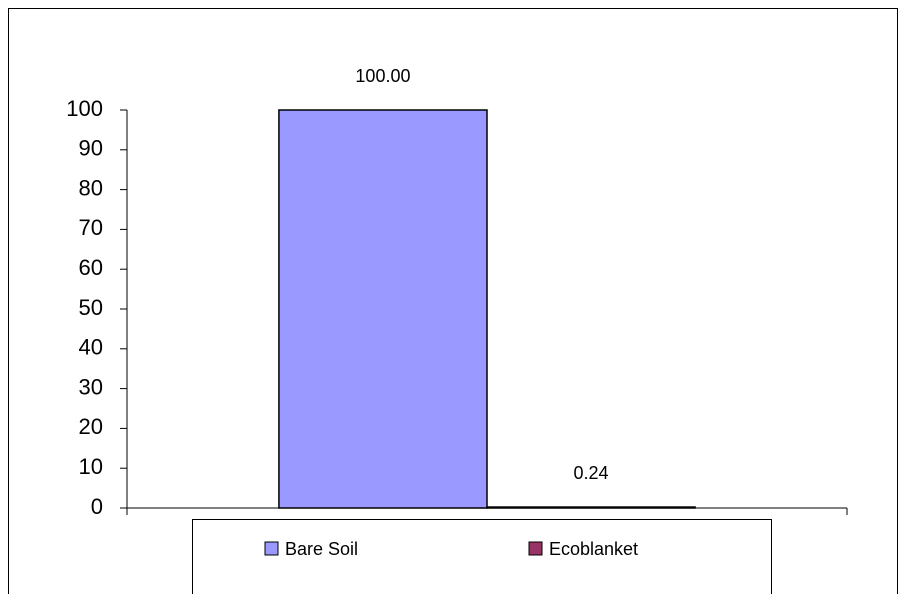 The height and width of the screenshot is (594, 906). What do you see at coordinates (91, 307) in the screenshot?
I see `y-tick-label: 50` at bounding box center [91, 307].